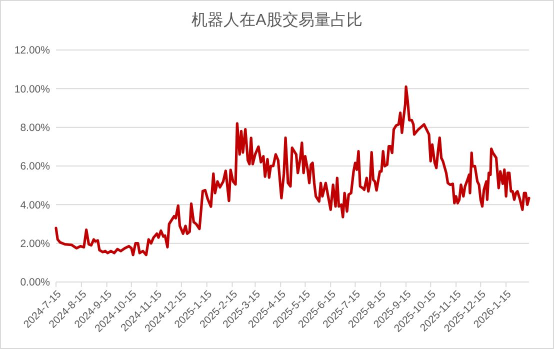  I want to click on y-tick-label: 10.00%, so click(32, 89).